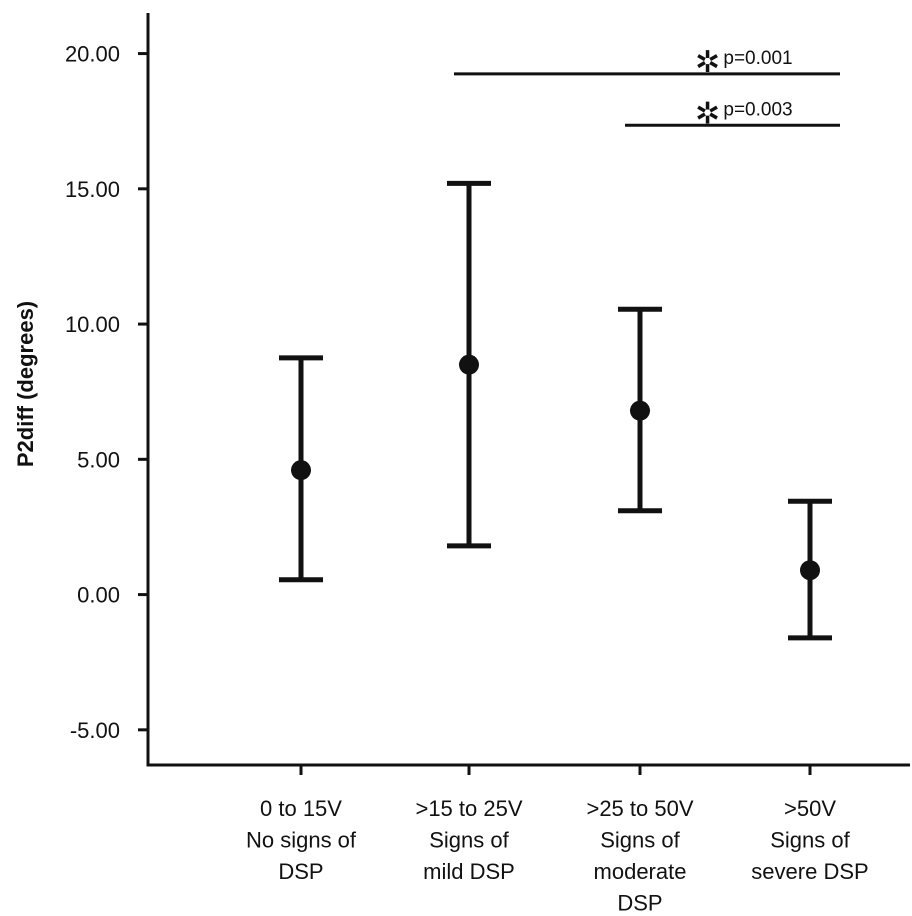 The height and width of the screenshot is (916, 912). What do you see at coordinates (757, 58) in the screenshot?
I see `significance-label: p=0.001` at bounding box center [757, 58].